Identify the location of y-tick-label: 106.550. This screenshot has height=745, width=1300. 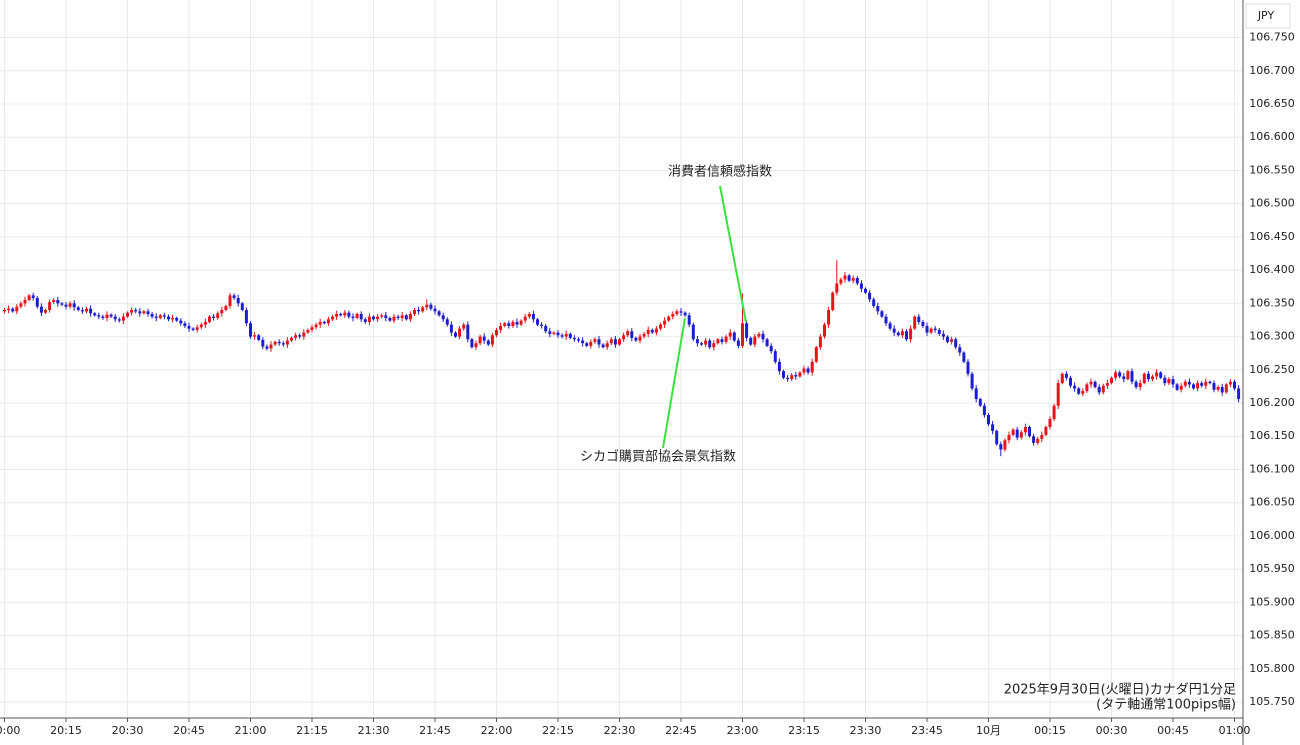
(1272, 169).